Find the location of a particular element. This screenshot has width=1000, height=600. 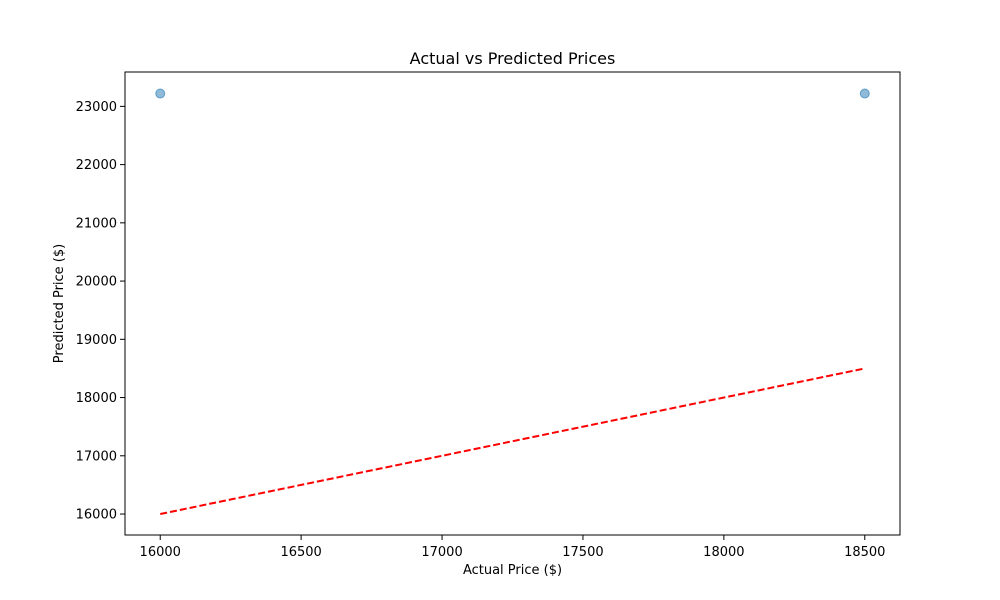

x-tick-label: 17000 is located at coordinates (441, 552).